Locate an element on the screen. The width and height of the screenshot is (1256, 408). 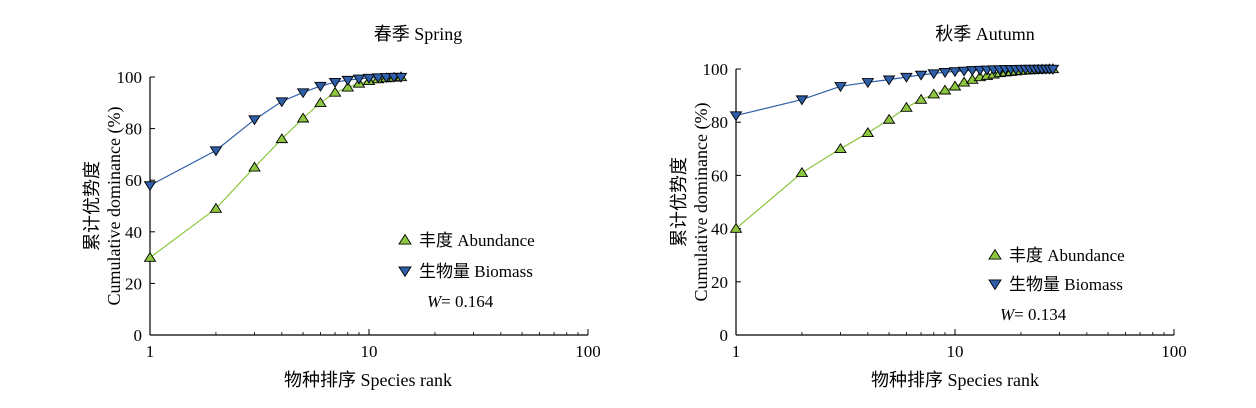
w-statistic: W= 0.164 is located at coordinates (460, 301).